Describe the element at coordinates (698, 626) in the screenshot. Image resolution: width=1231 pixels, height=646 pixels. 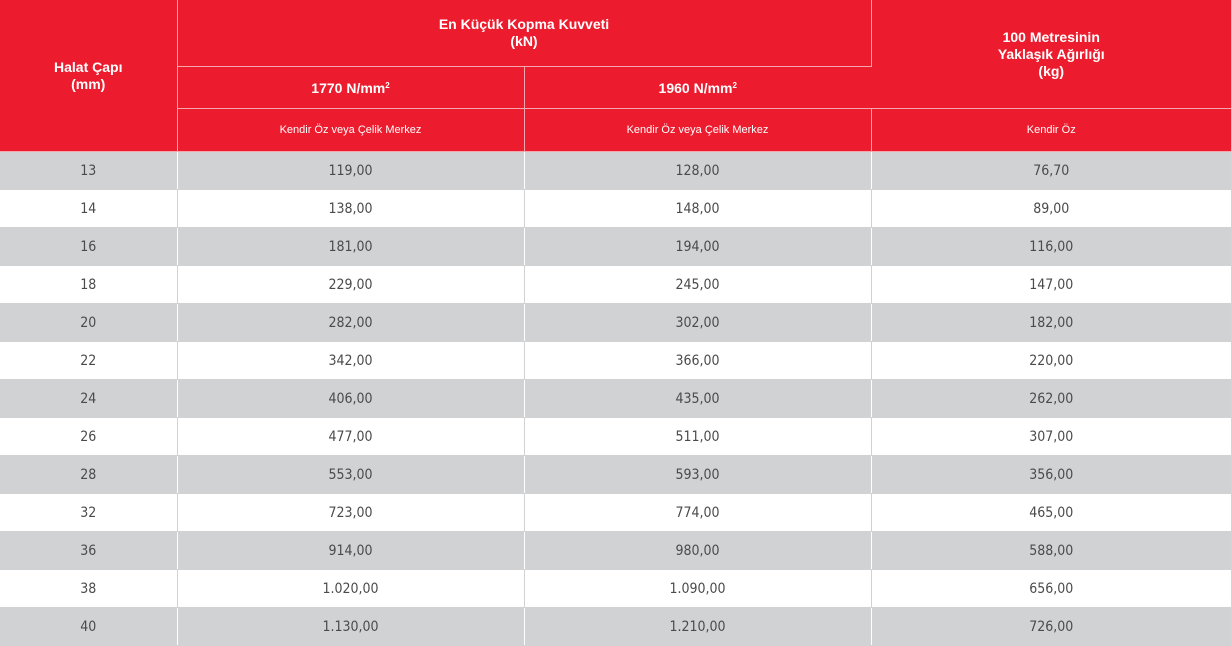
I see `cell-force-1960: 1.210,00` at that location.